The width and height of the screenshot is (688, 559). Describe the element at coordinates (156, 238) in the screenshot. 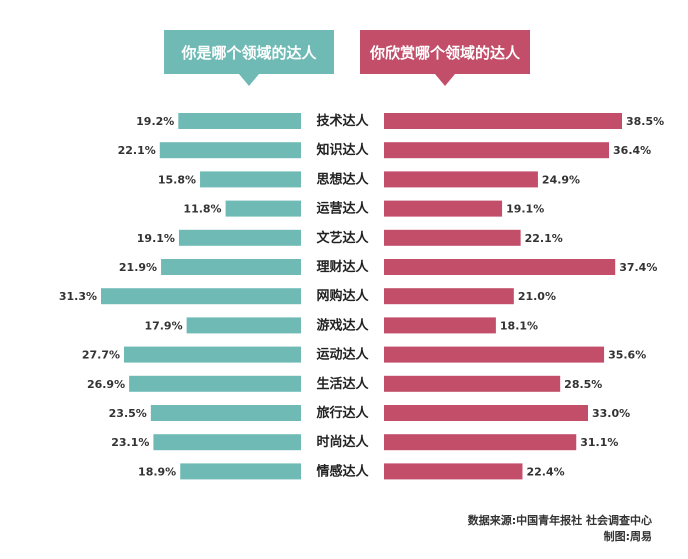

I see `left-value-label: 19.1%` at that location.